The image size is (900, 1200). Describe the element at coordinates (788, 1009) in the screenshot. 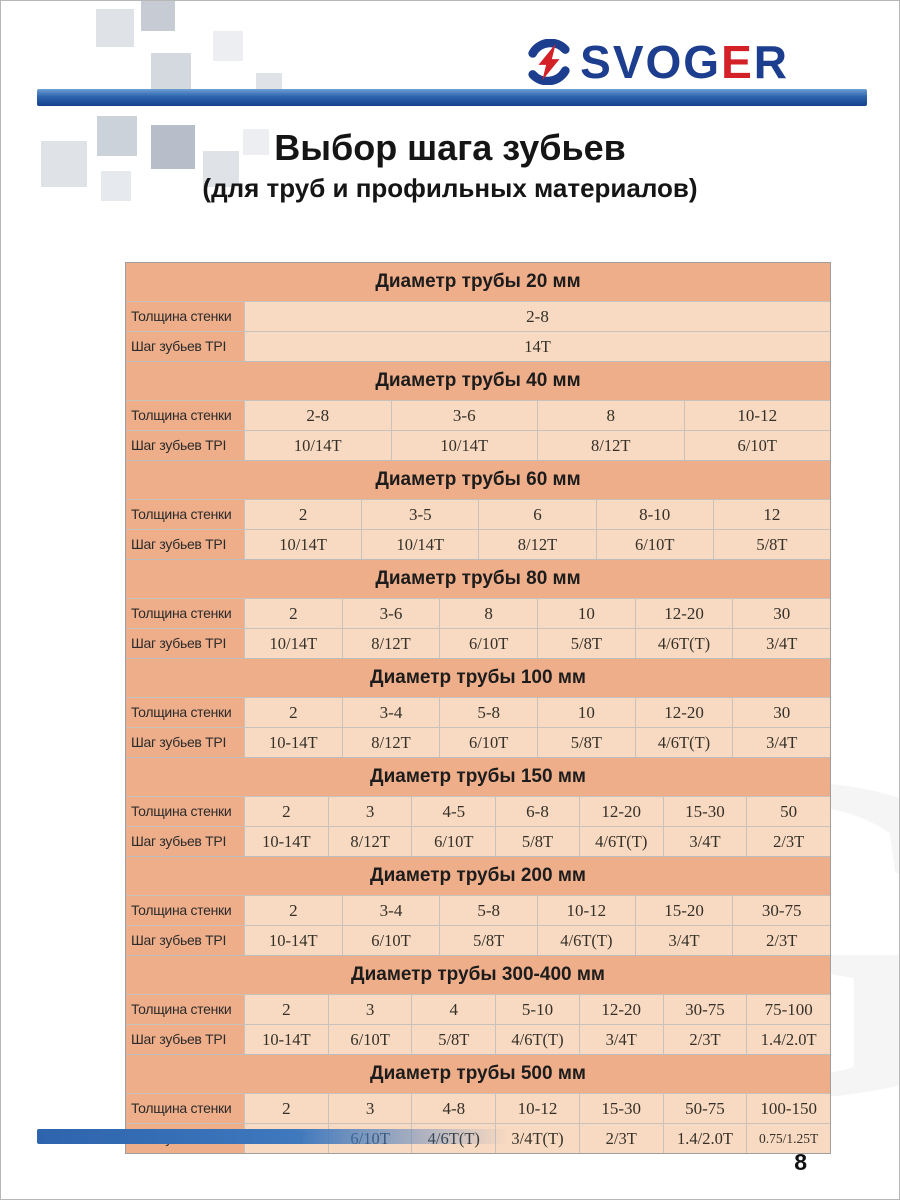

I see `thickness-cell: 75-100` at that location.